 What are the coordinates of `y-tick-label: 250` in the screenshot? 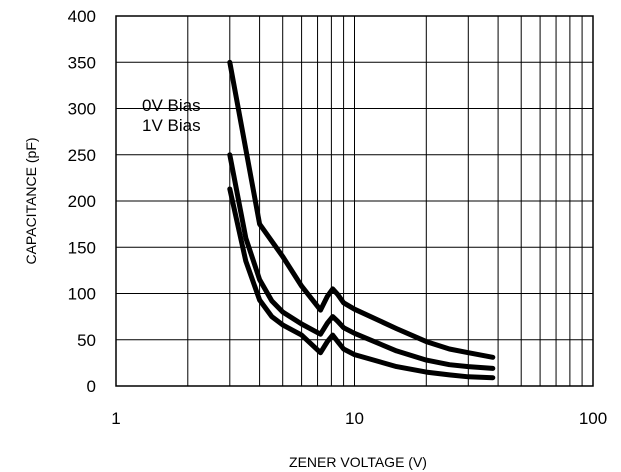 It's located at (82, 155).